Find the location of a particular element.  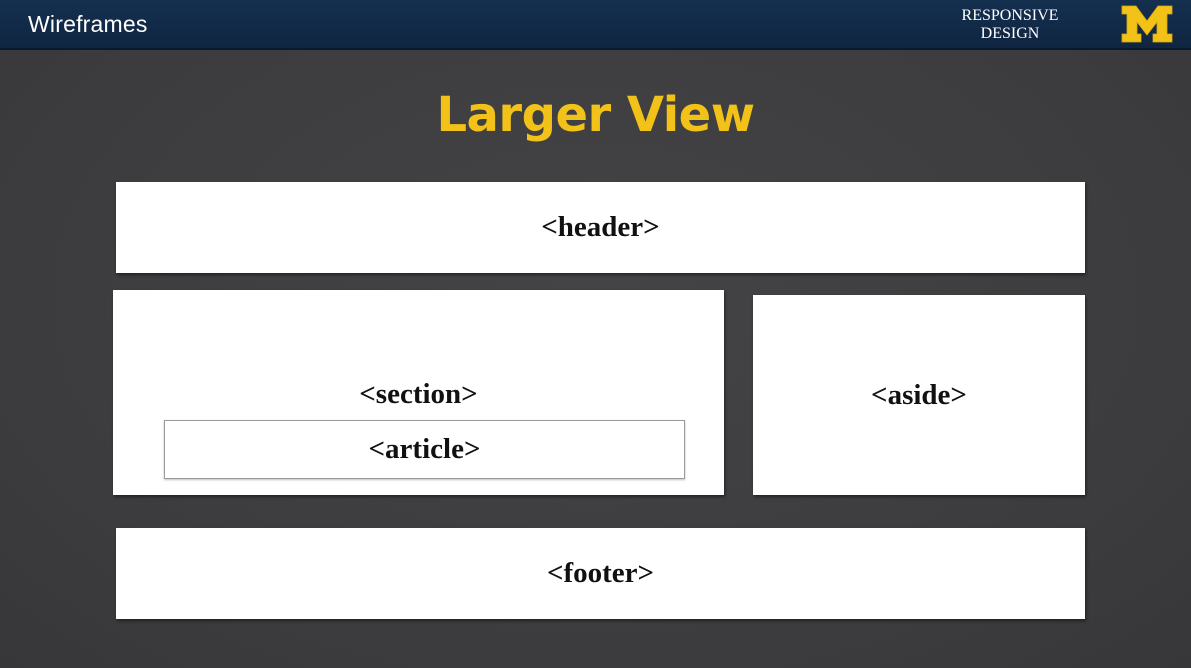

footer-block-label: <footer> is located at coordinates (600, 573).